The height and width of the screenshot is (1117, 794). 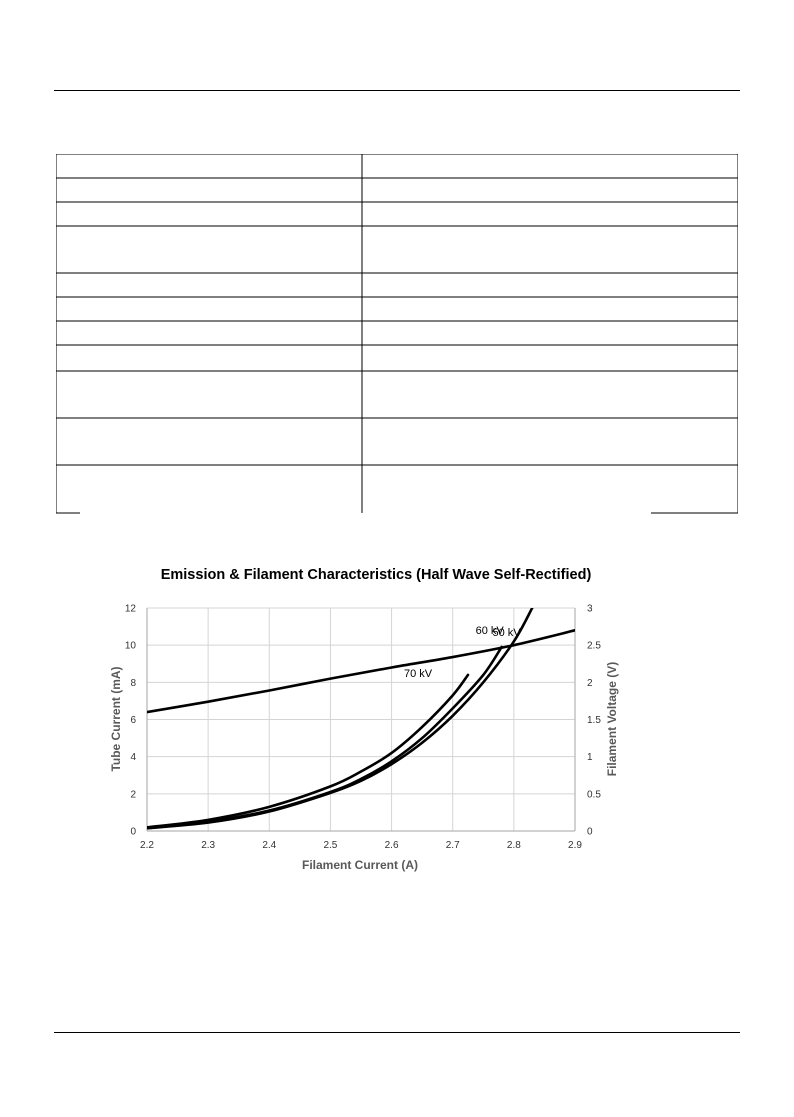 What do you see at coordinates (594, 720) in the screenshot?
I see `y-tick-label-right: 1.5` at bounding box center [594, 720].